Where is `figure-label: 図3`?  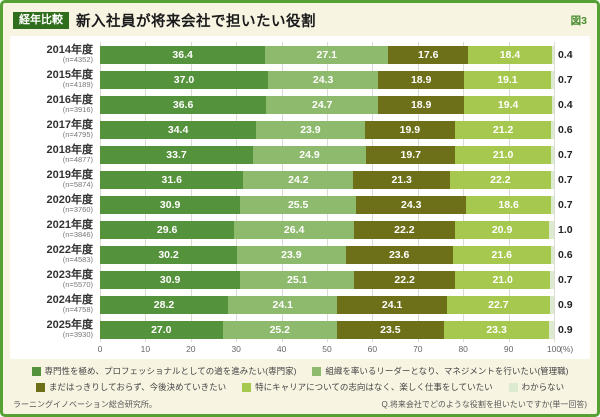
figure-label: 図3 is located at coordinates (578, 21).